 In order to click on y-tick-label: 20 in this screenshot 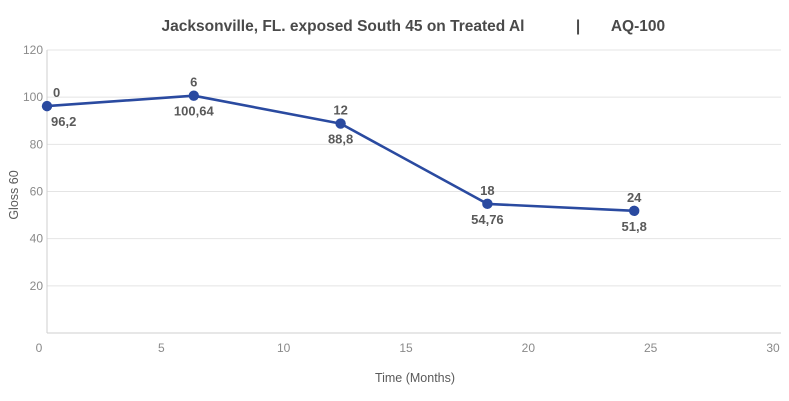, I will do `click(37, 286)`.